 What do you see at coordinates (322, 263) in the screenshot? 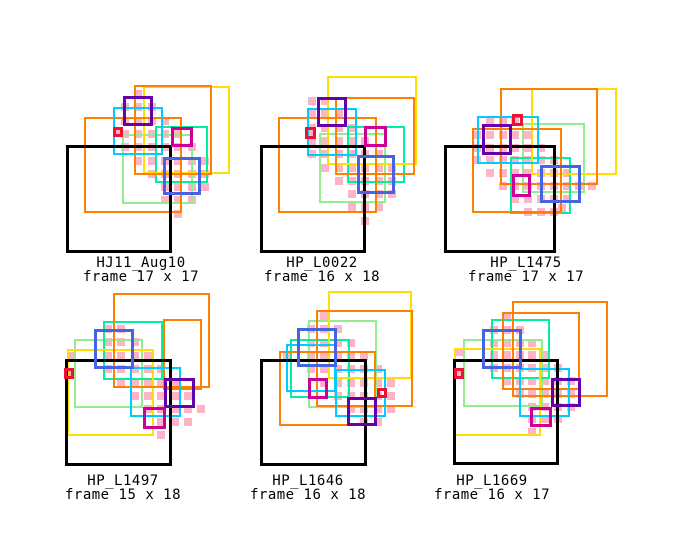
I see `panel-name: HP_L0022` at bounding box center [322, 263].